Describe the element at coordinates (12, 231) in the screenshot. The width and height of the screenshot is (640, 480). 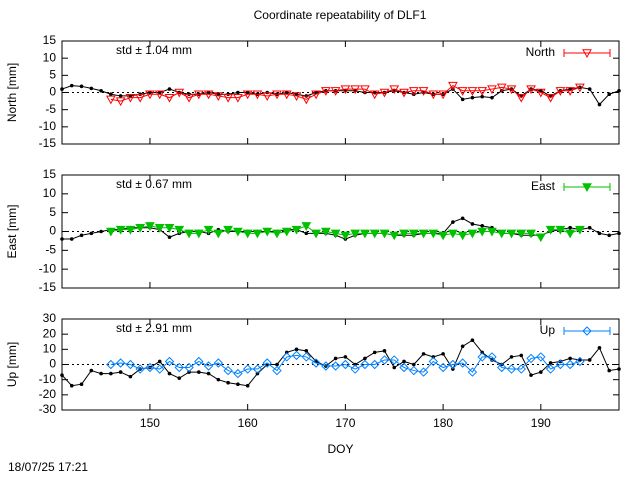
I see `y-axis-label: East [mm]` at that location.